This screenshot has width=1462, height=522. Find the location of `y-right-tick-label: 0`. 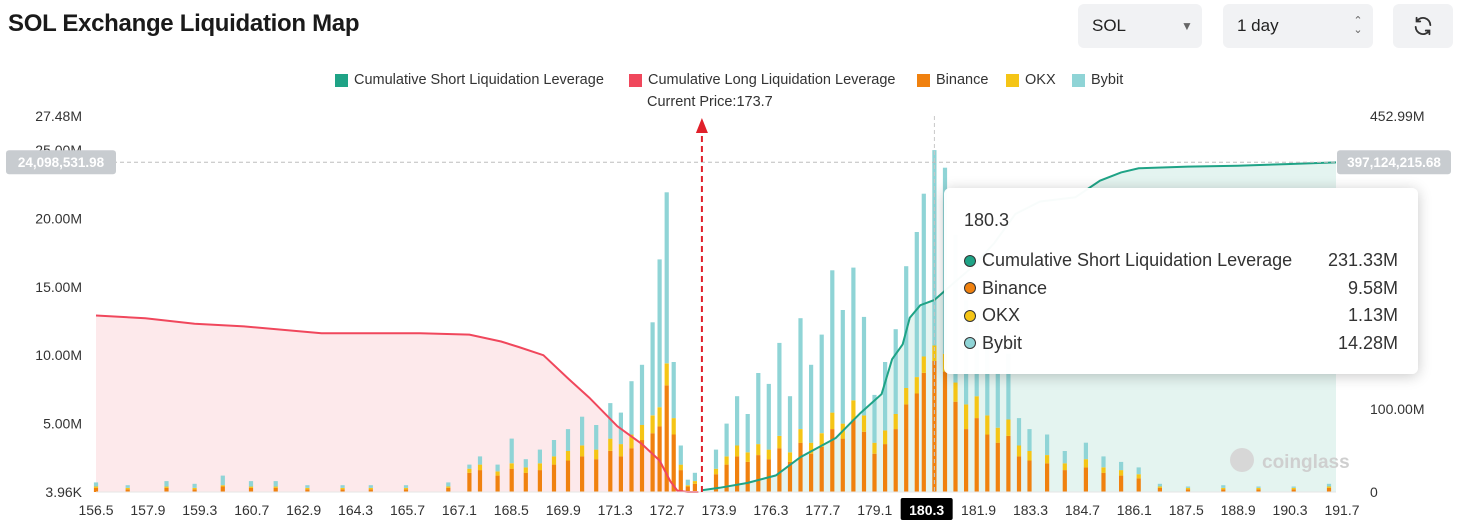

y-right-tick-label: 0 is located at coordinates (1374, 492).